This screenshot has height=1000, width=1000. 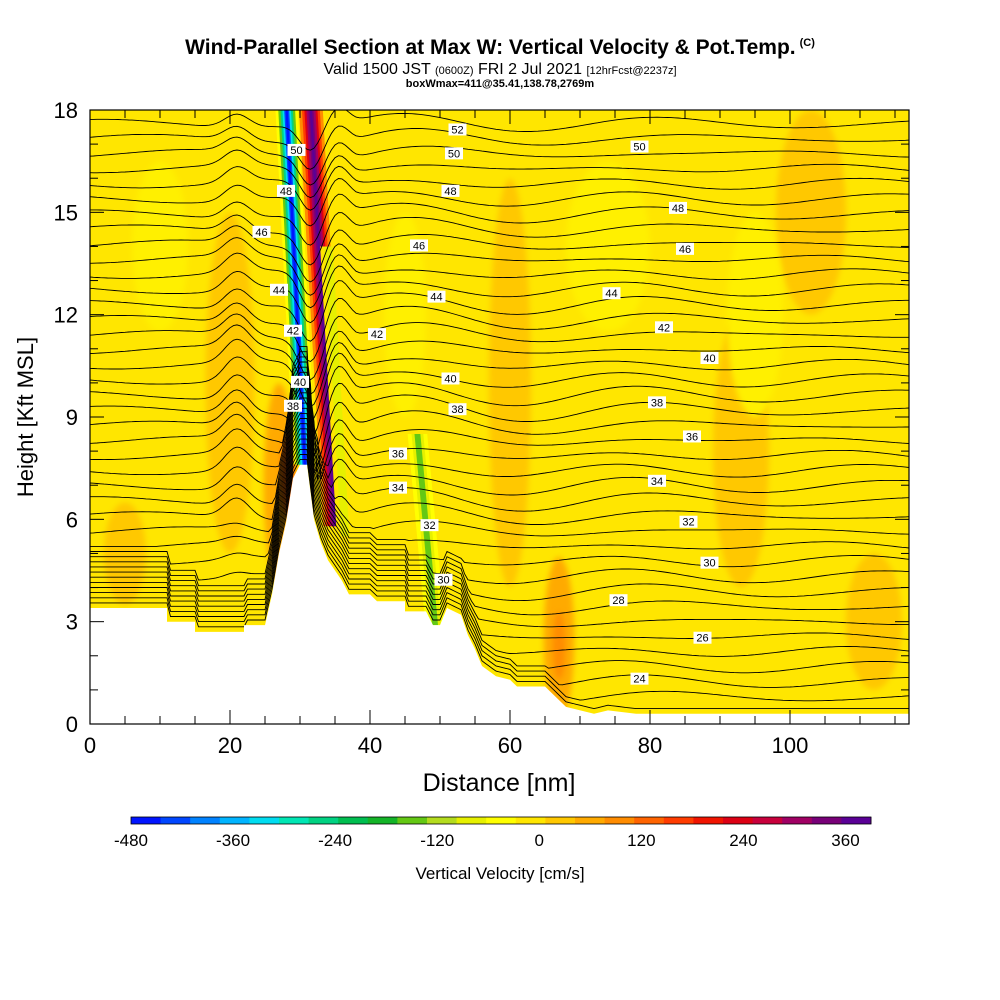 What do you see at coordinates (500, 873) in the screenshot?
I see `colorbar-label: Vertical Velocity [cm/s]` at bounding box center [500, 873].